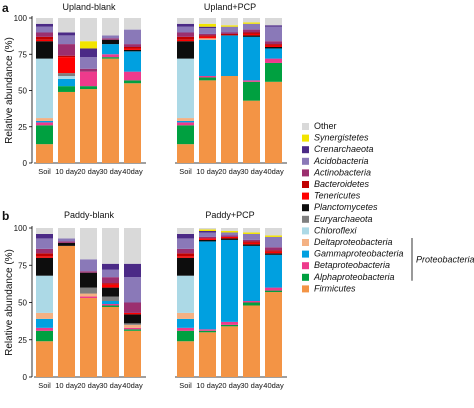 This screenshot has width=474, height=408. Describe the element at coordinates (185, 294) in the screenshot. I see `bar-segment-chloroflexi` at that location.